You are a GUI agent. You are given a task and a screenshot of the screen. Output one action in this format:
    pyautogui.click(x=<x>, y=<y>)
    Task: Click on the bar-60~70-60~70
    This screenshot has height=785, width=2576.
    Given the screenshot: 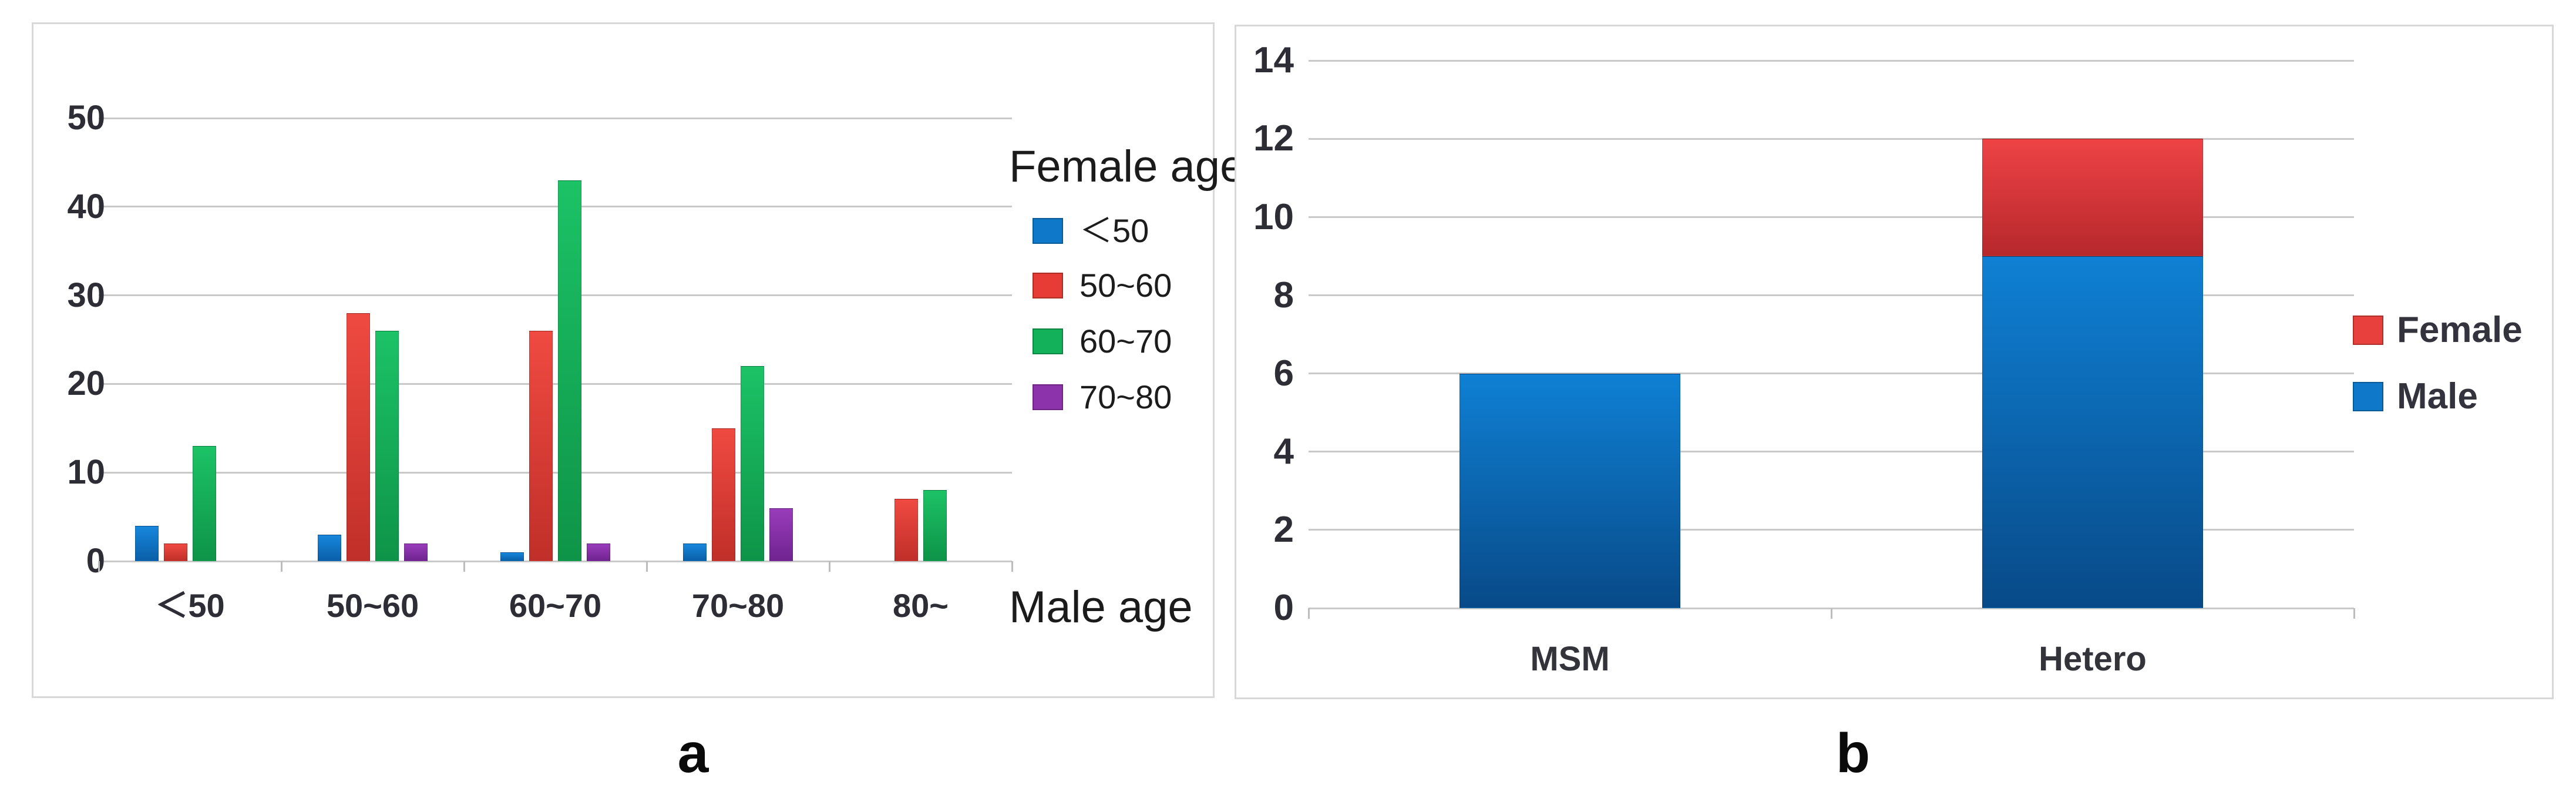 What is the action you would take?
    pyautogui.click(x=569, y=370)
    